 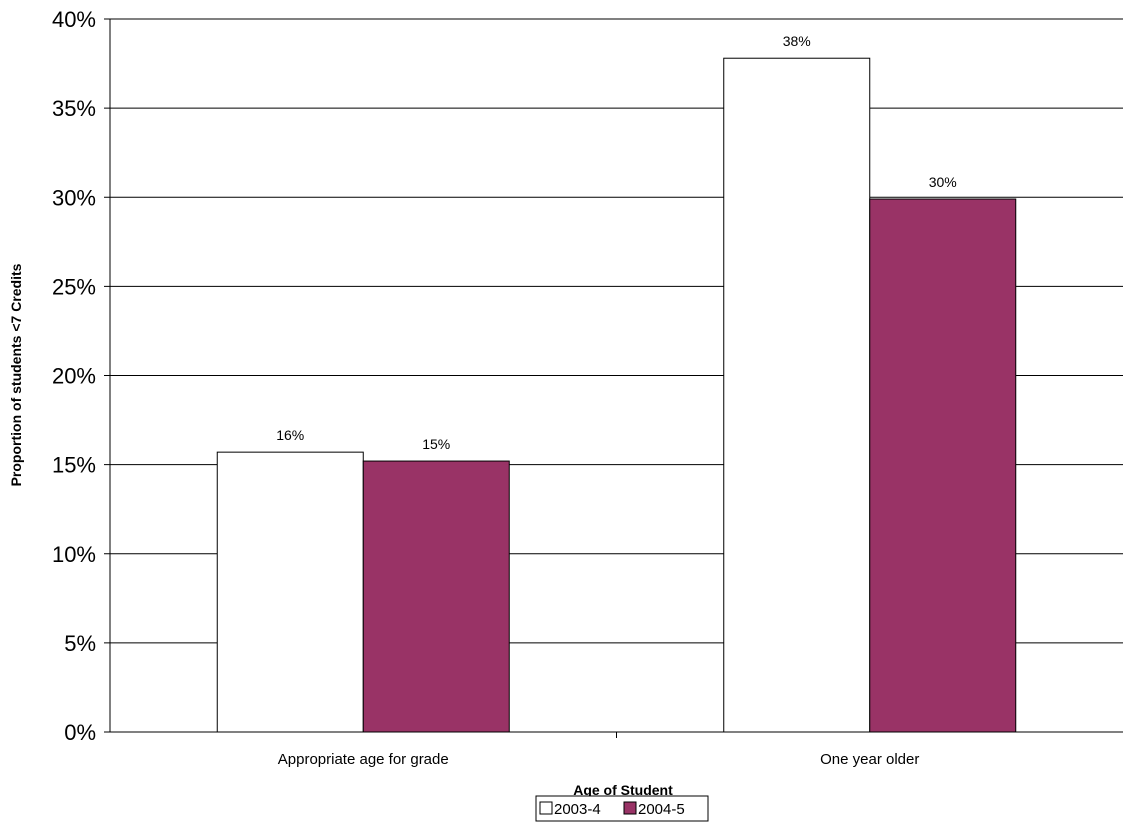 I want to click on x-axis-title: Age of Student, so click(x=623, y=790).